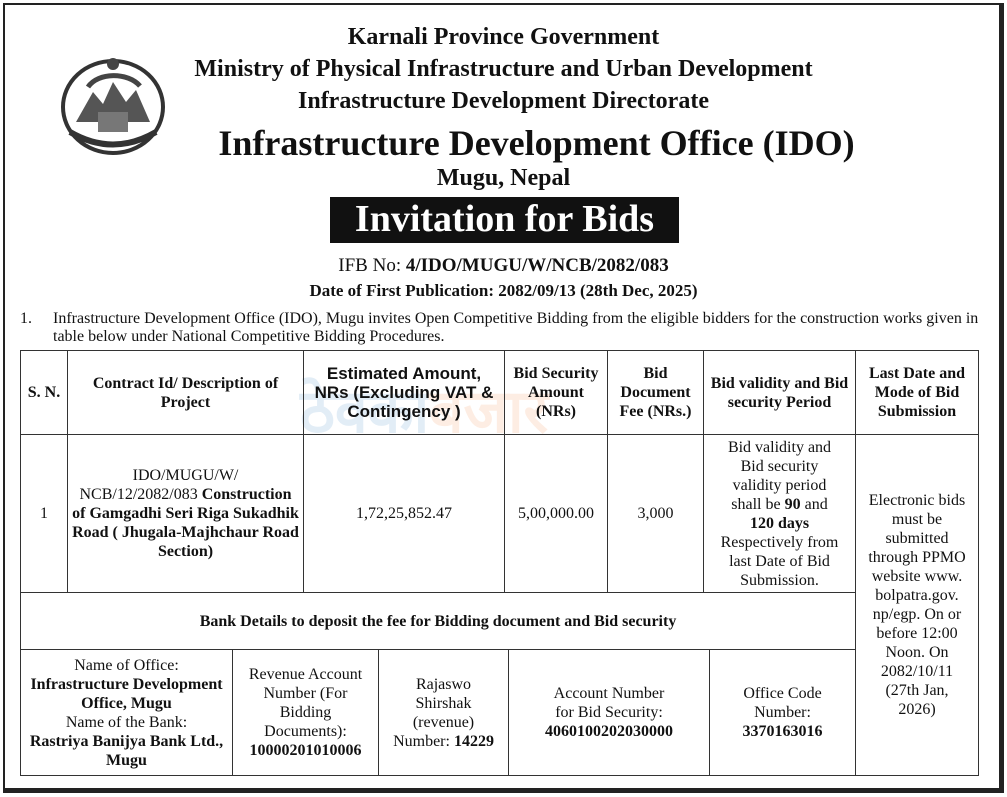  Describe the element at coordinates (44, 513) in the screenshot. I see `row-sn: 1` at that location.